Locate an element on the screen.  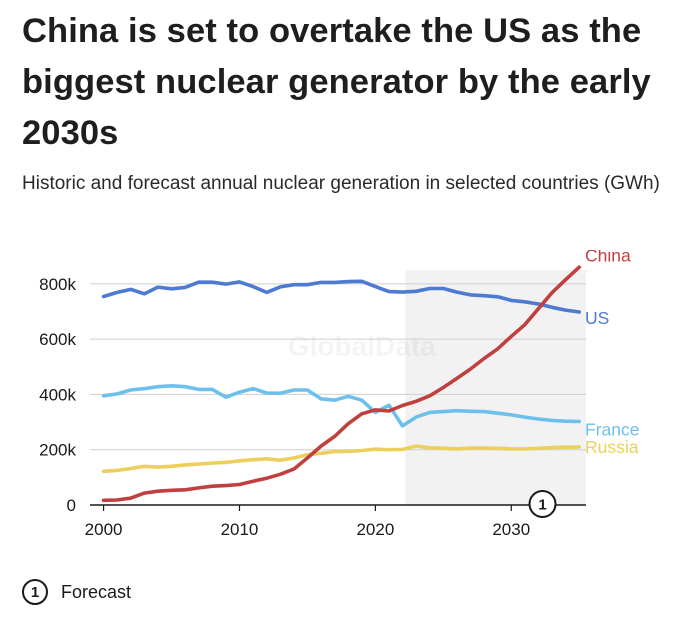
series-label-china: China is located at coordinates (608, 257).